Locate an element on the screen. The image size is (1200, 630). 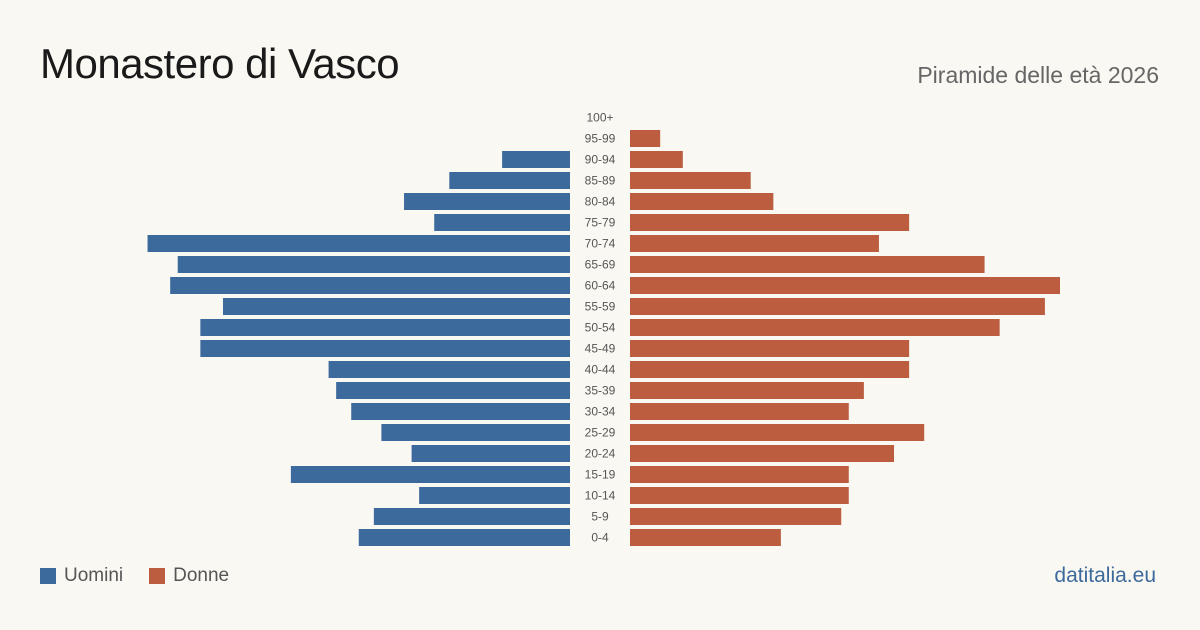
legend-label-men: Uomini is located at coordinates (94, 575).